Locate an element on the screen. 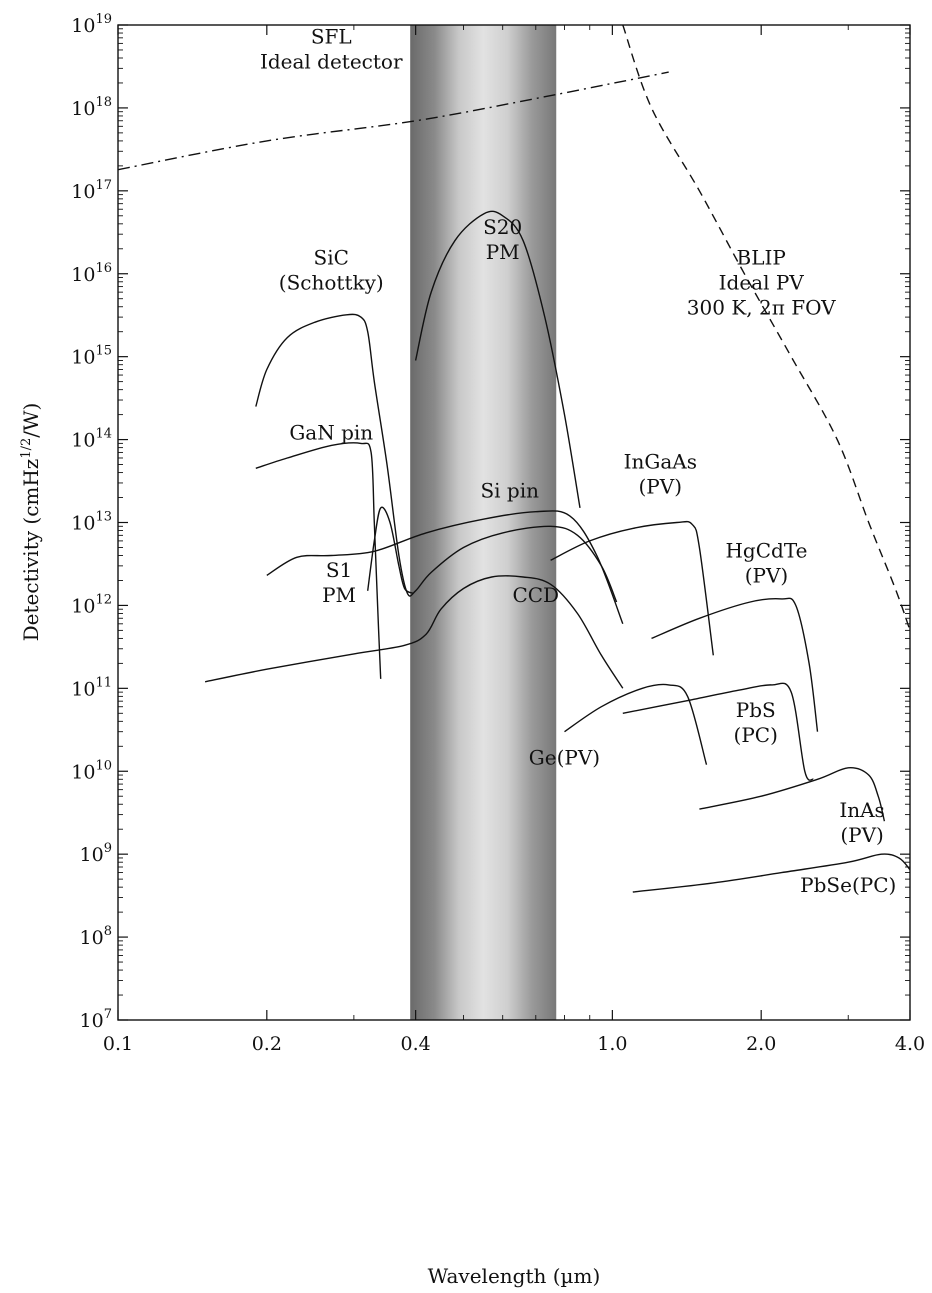 This screenshot has height=1293, width=932. x-tick-label: 0.1 is located at coordinates (118, 1044).